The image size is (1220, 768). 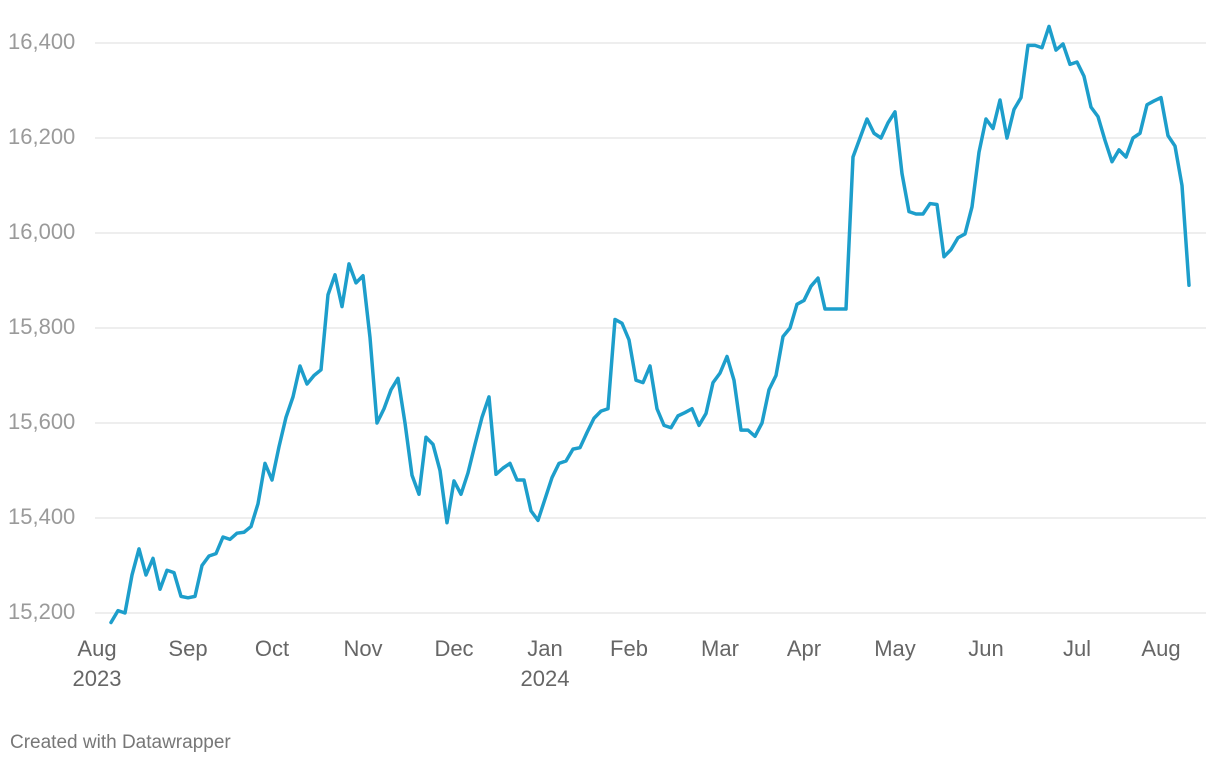 What do you see at coordinates (895, 648) in the screenshot?
I see `x-tick-label: May` at bounding box center [895, 648].